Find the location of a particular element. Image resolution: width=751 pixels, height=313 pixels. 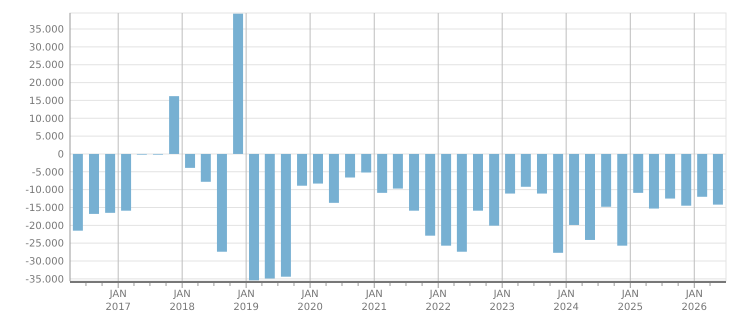

x-tick-label: JAN 2021 is located at coordinates (374, 301).